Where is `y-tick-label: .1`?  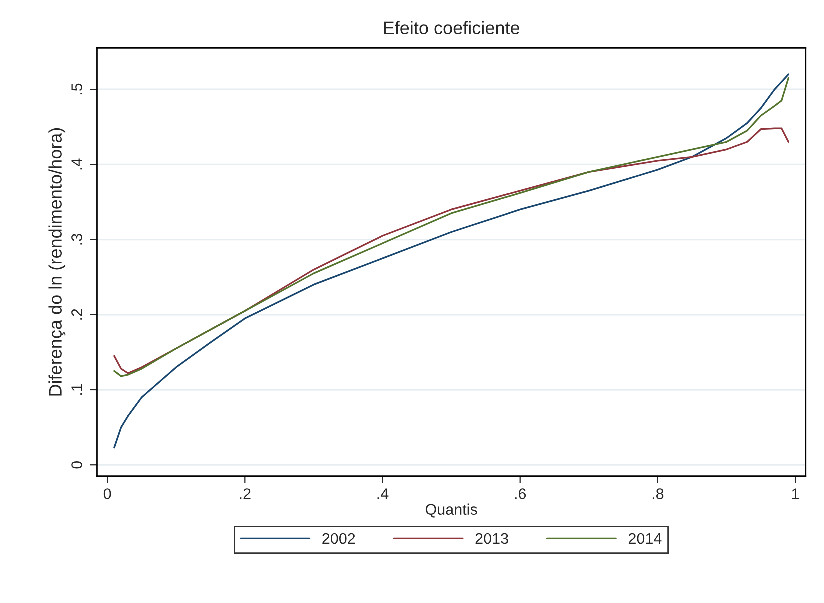 y-tick-label: .1 is located at coordinates (77, 389).